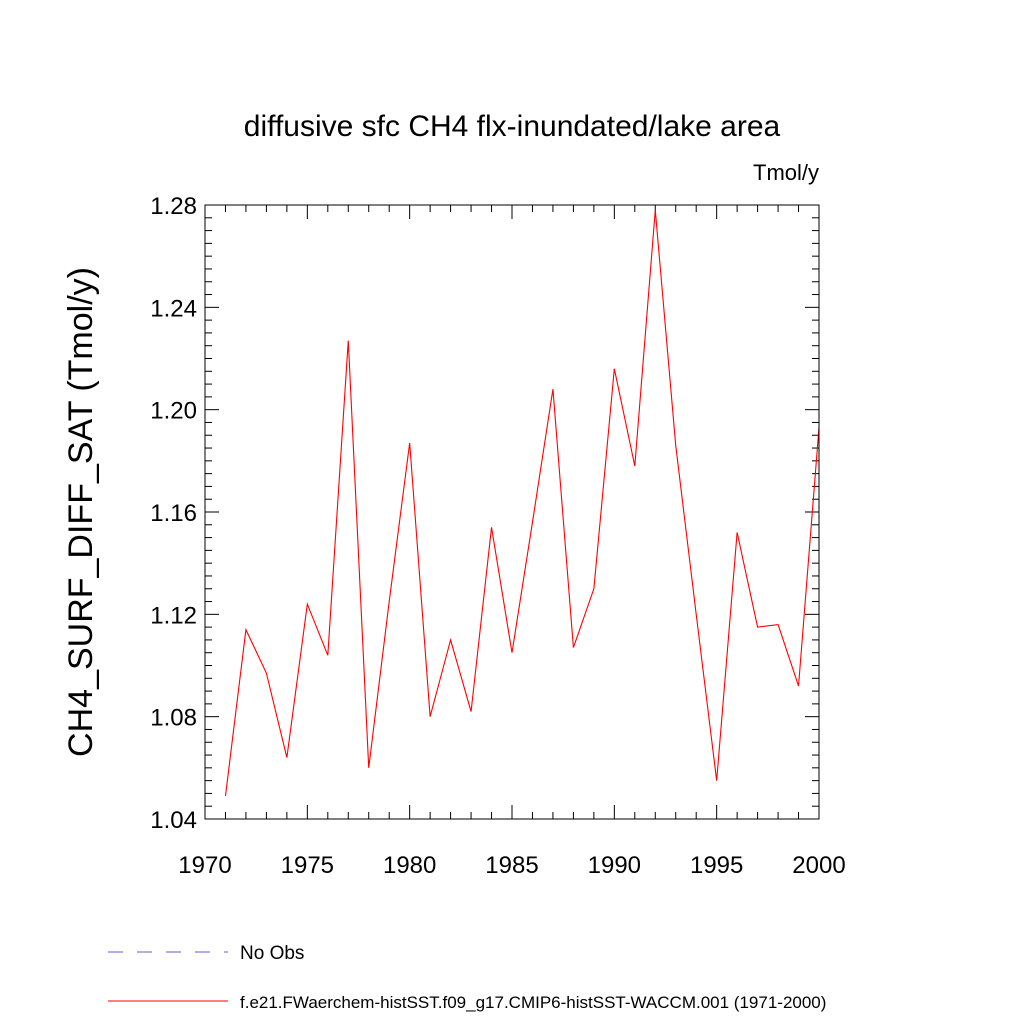  I want to click on y-tick-label: 1.08, so click(173, 718).